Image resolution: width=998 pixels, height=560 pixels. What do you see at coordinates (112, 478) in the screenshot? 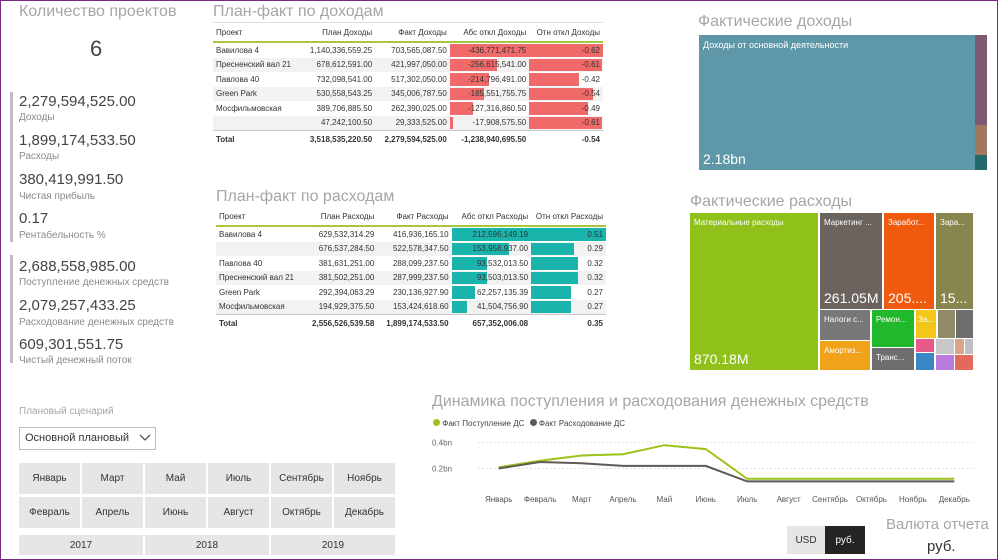
I see `month-button-mar: Март` at bounding box center [112, 478].